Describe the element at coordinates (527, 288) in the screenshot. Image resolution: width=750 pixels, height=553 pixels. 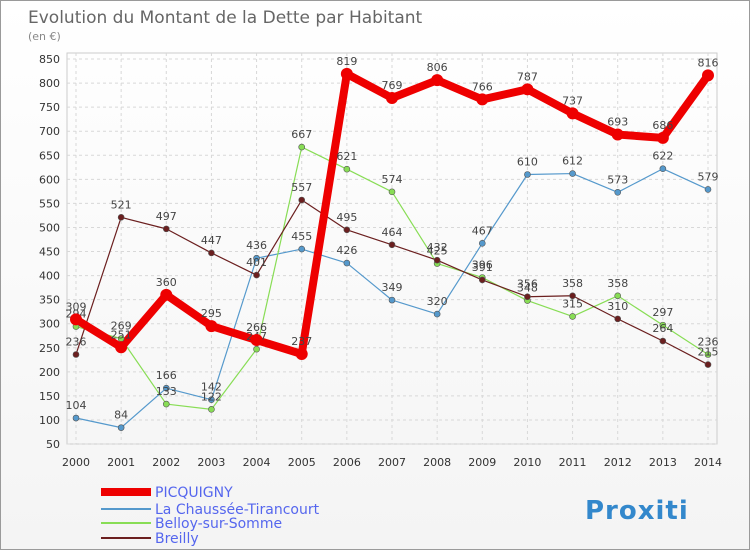
I see `data-label: 348` at that location.